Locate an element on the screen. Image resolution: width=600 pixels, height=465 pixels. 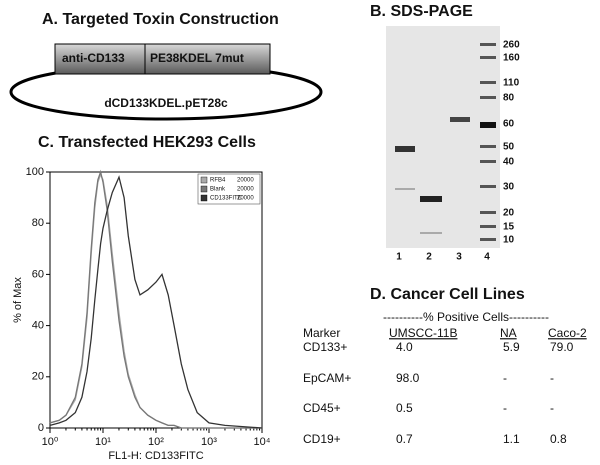
row-label: CD19+ is located at coordinates (322, 439).